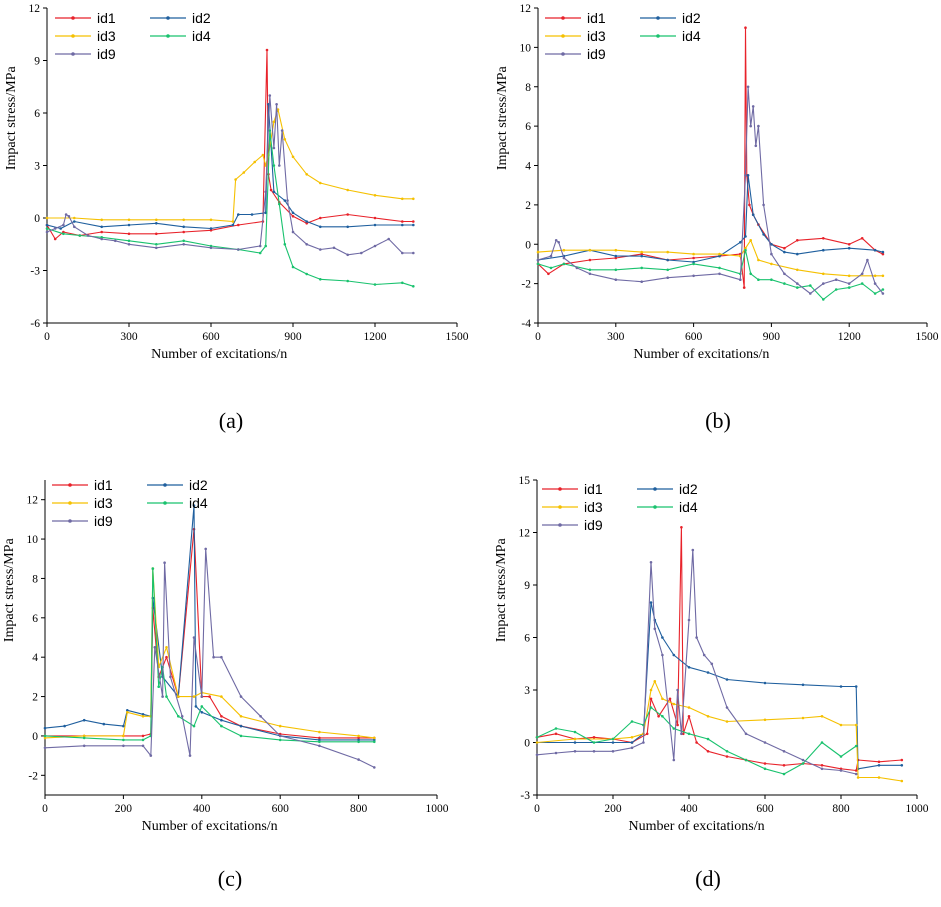  Describe the element at coordinates (33, 540) in the screenshot. I see `y-tick-label: 10` at that location.